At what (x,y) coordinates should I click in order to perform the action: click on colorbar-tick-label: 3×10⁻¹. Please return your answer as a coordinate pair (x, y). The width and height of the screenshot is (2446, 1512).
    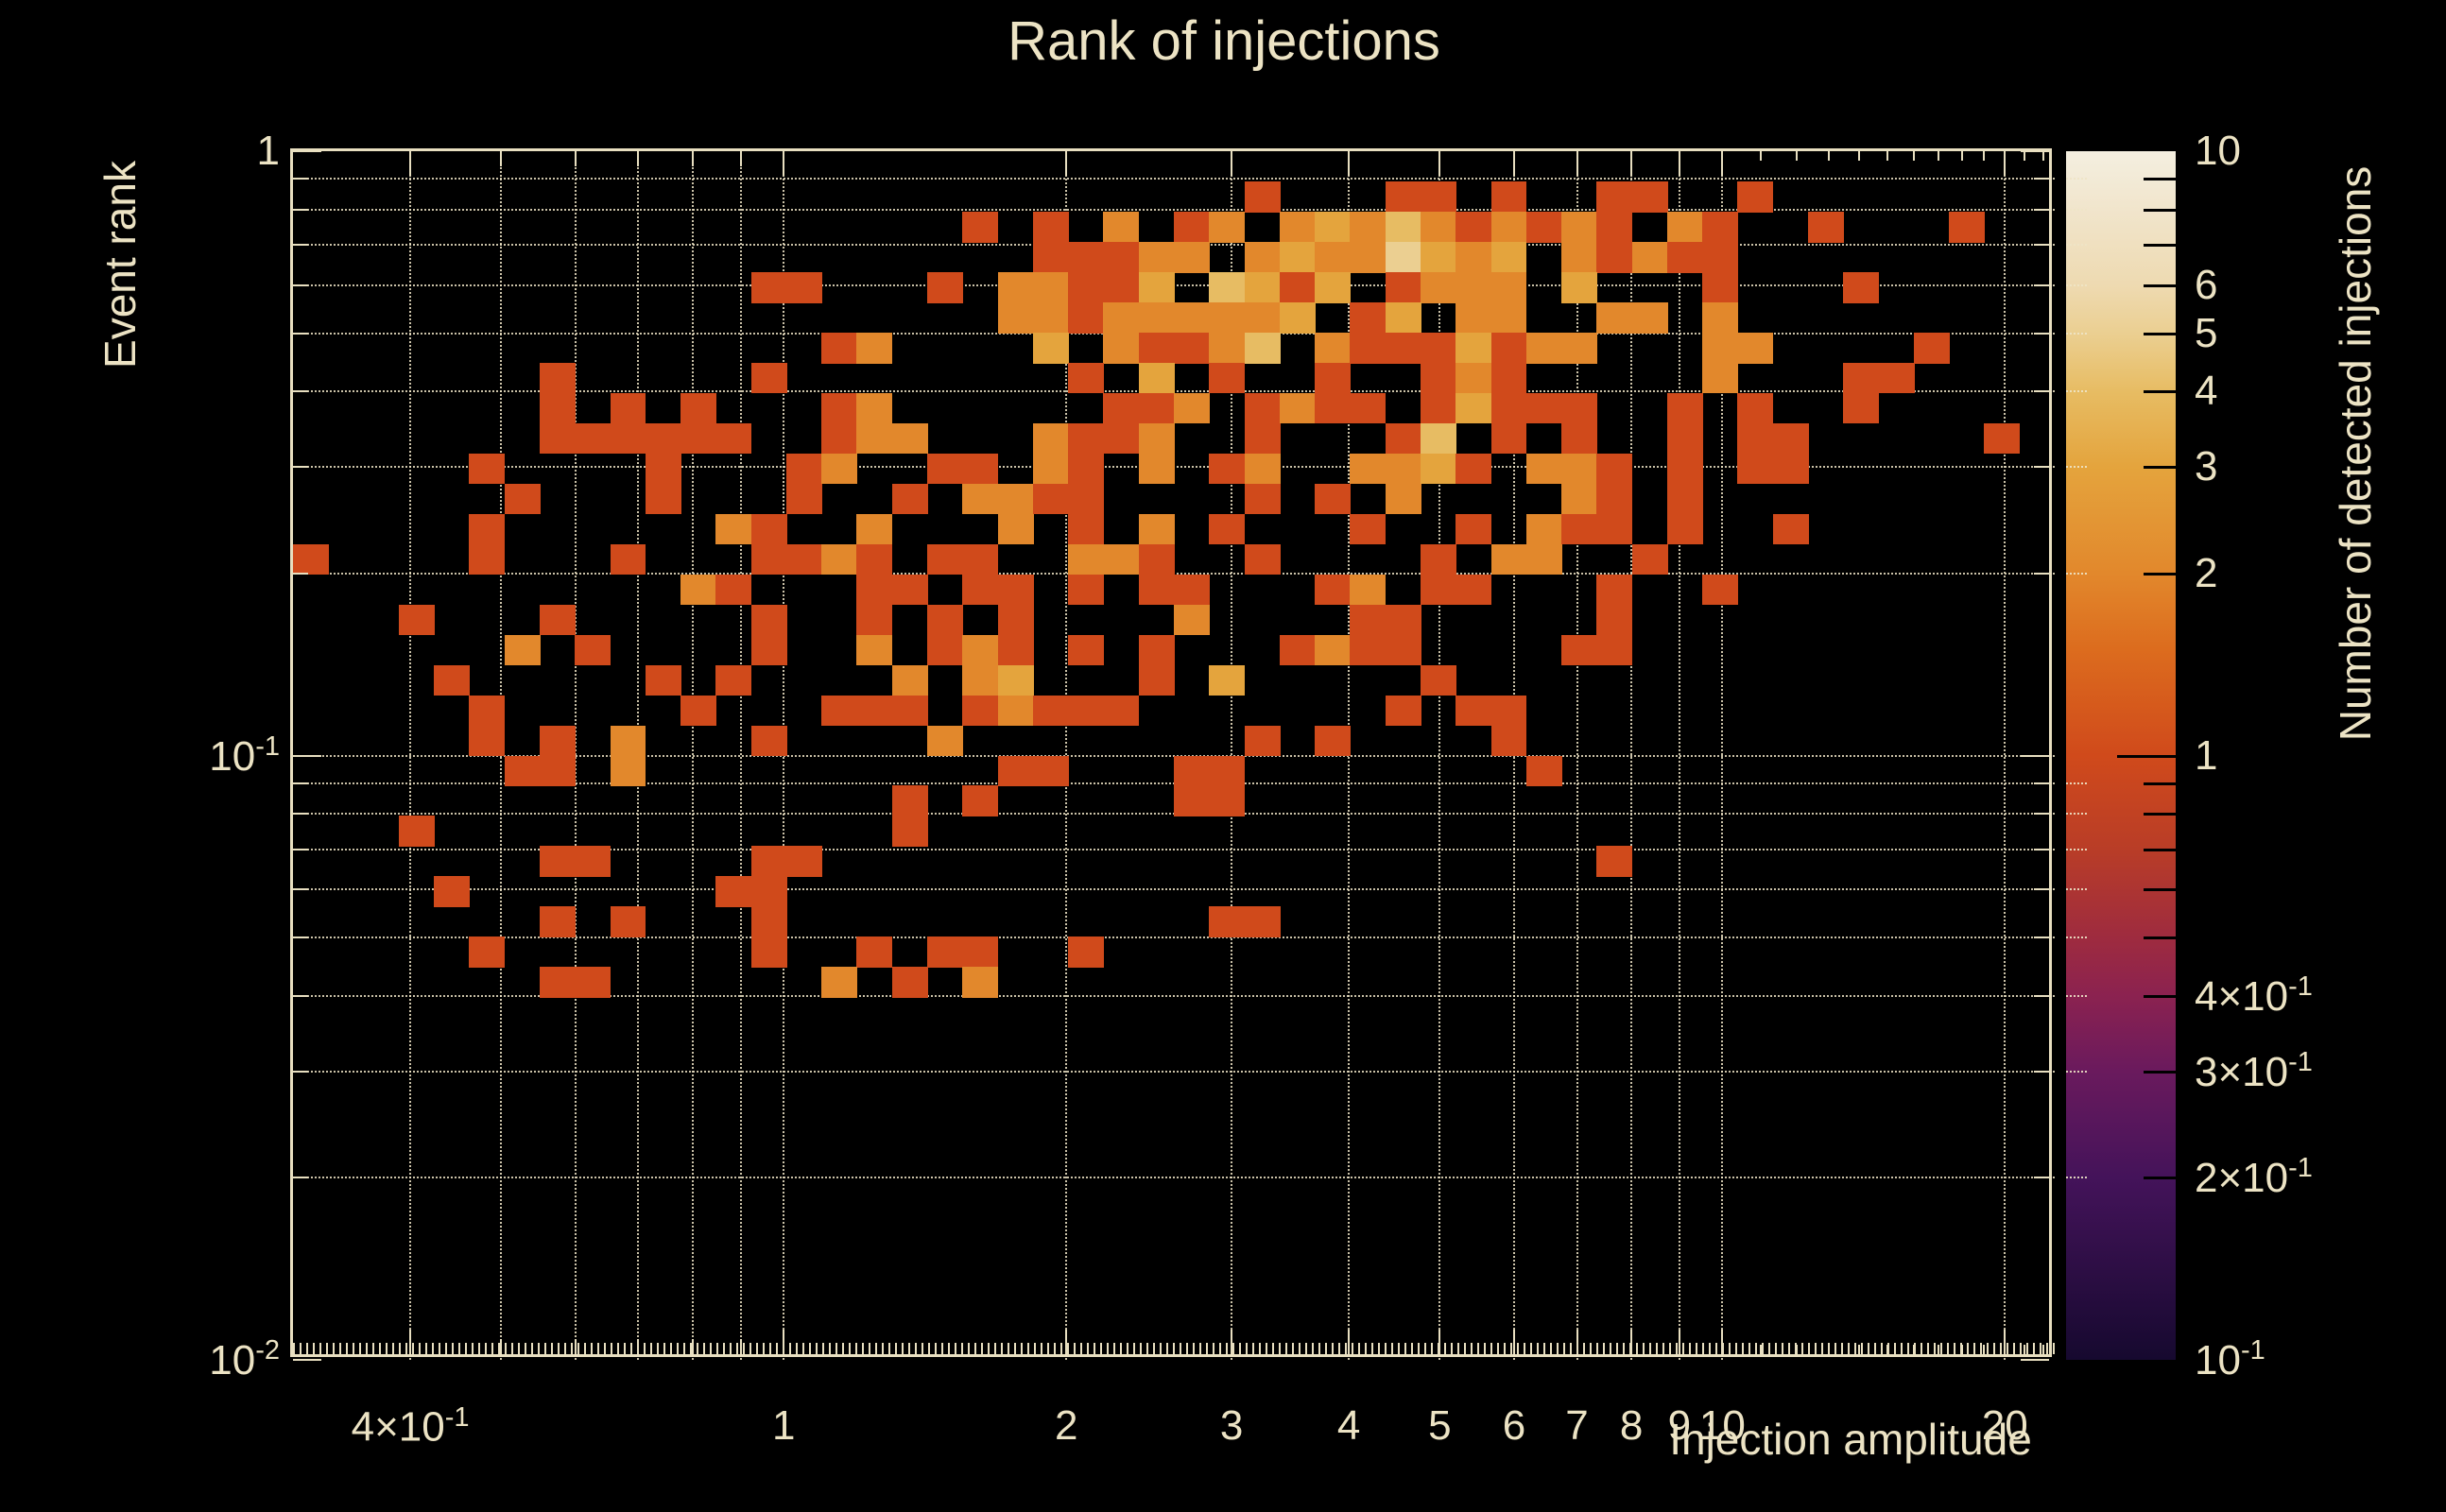
    Looking at the image, I should click on (2254, 1071).